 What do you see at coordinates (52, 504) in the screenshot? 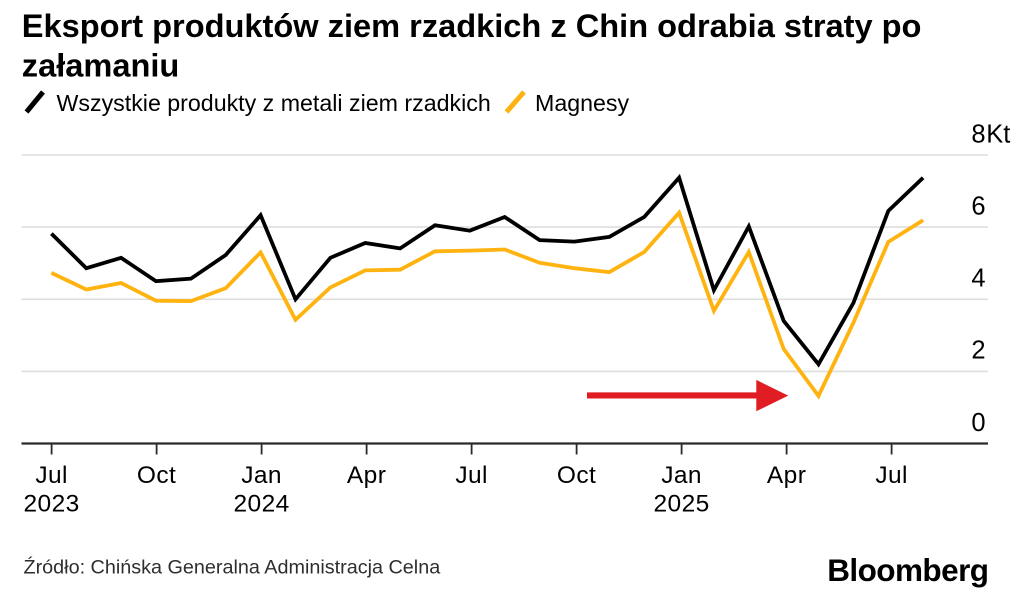
I see `svg-text: 2023` at bounding box center [52, 504].